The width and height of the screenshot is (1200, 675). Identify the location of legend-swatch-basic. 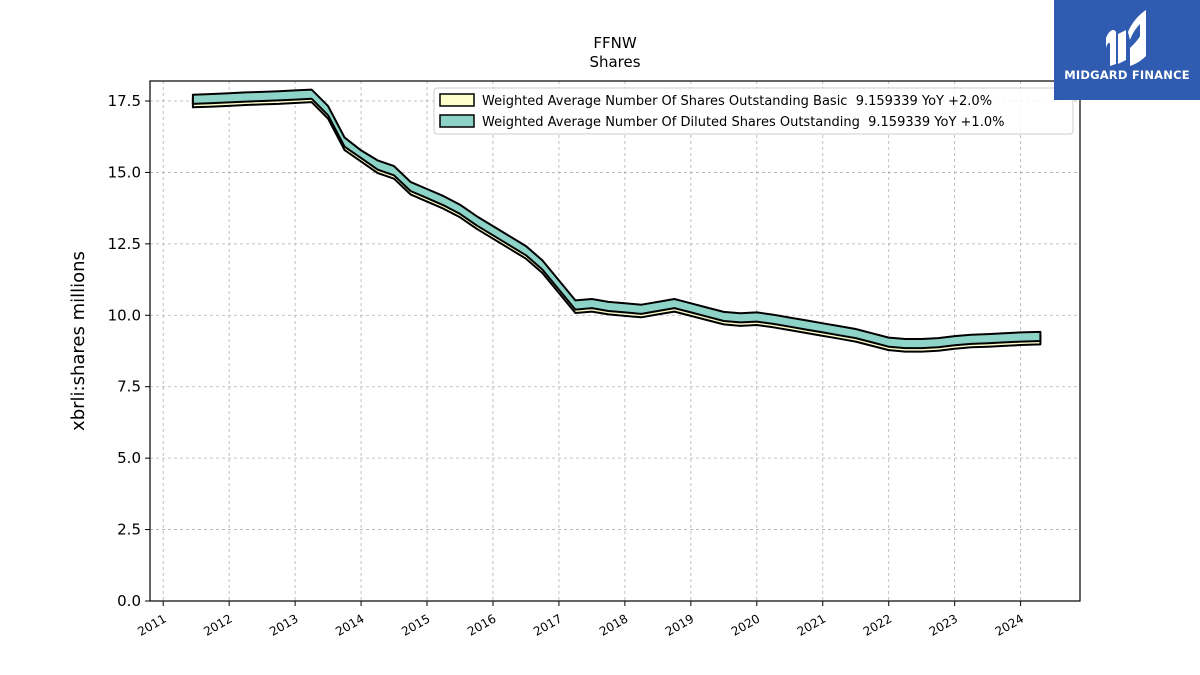
(457, 100).